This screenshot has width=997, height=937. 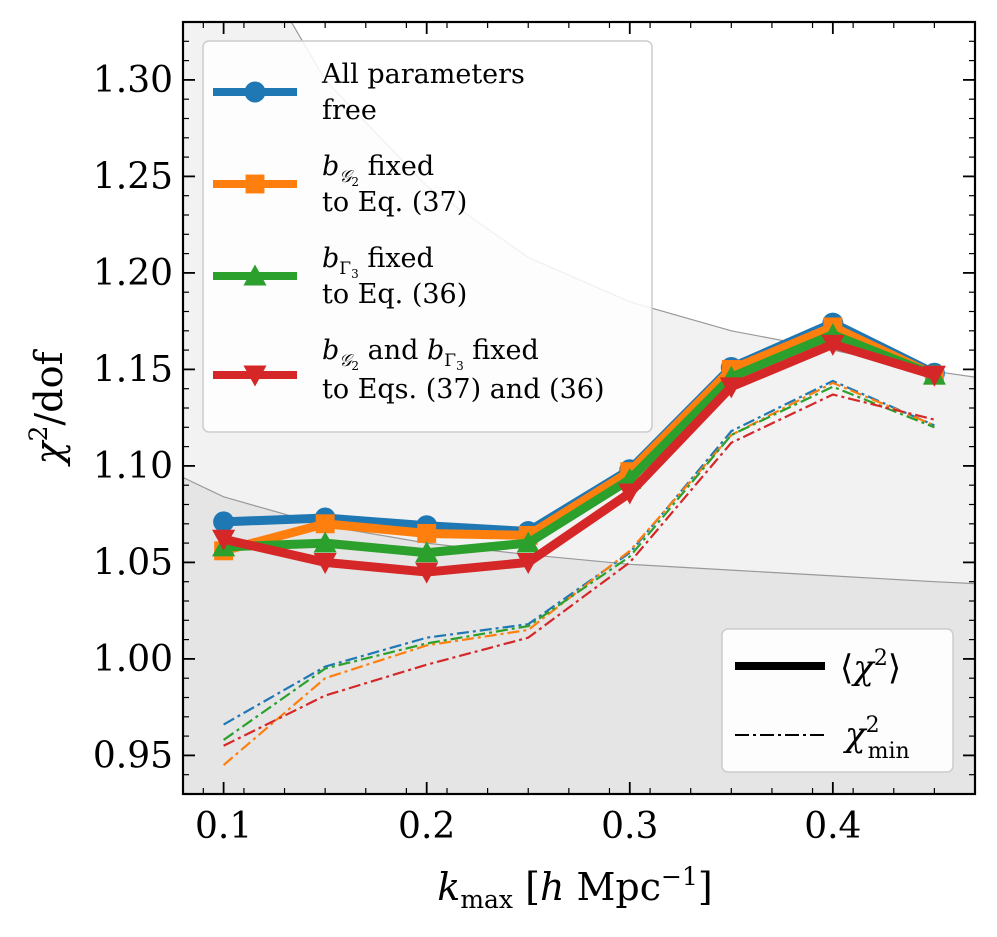 What do you see at coordinates (876, 738) in the screenshot?
I see `legend-label-minimum: χ2 min` at bounding box center [876, 738].